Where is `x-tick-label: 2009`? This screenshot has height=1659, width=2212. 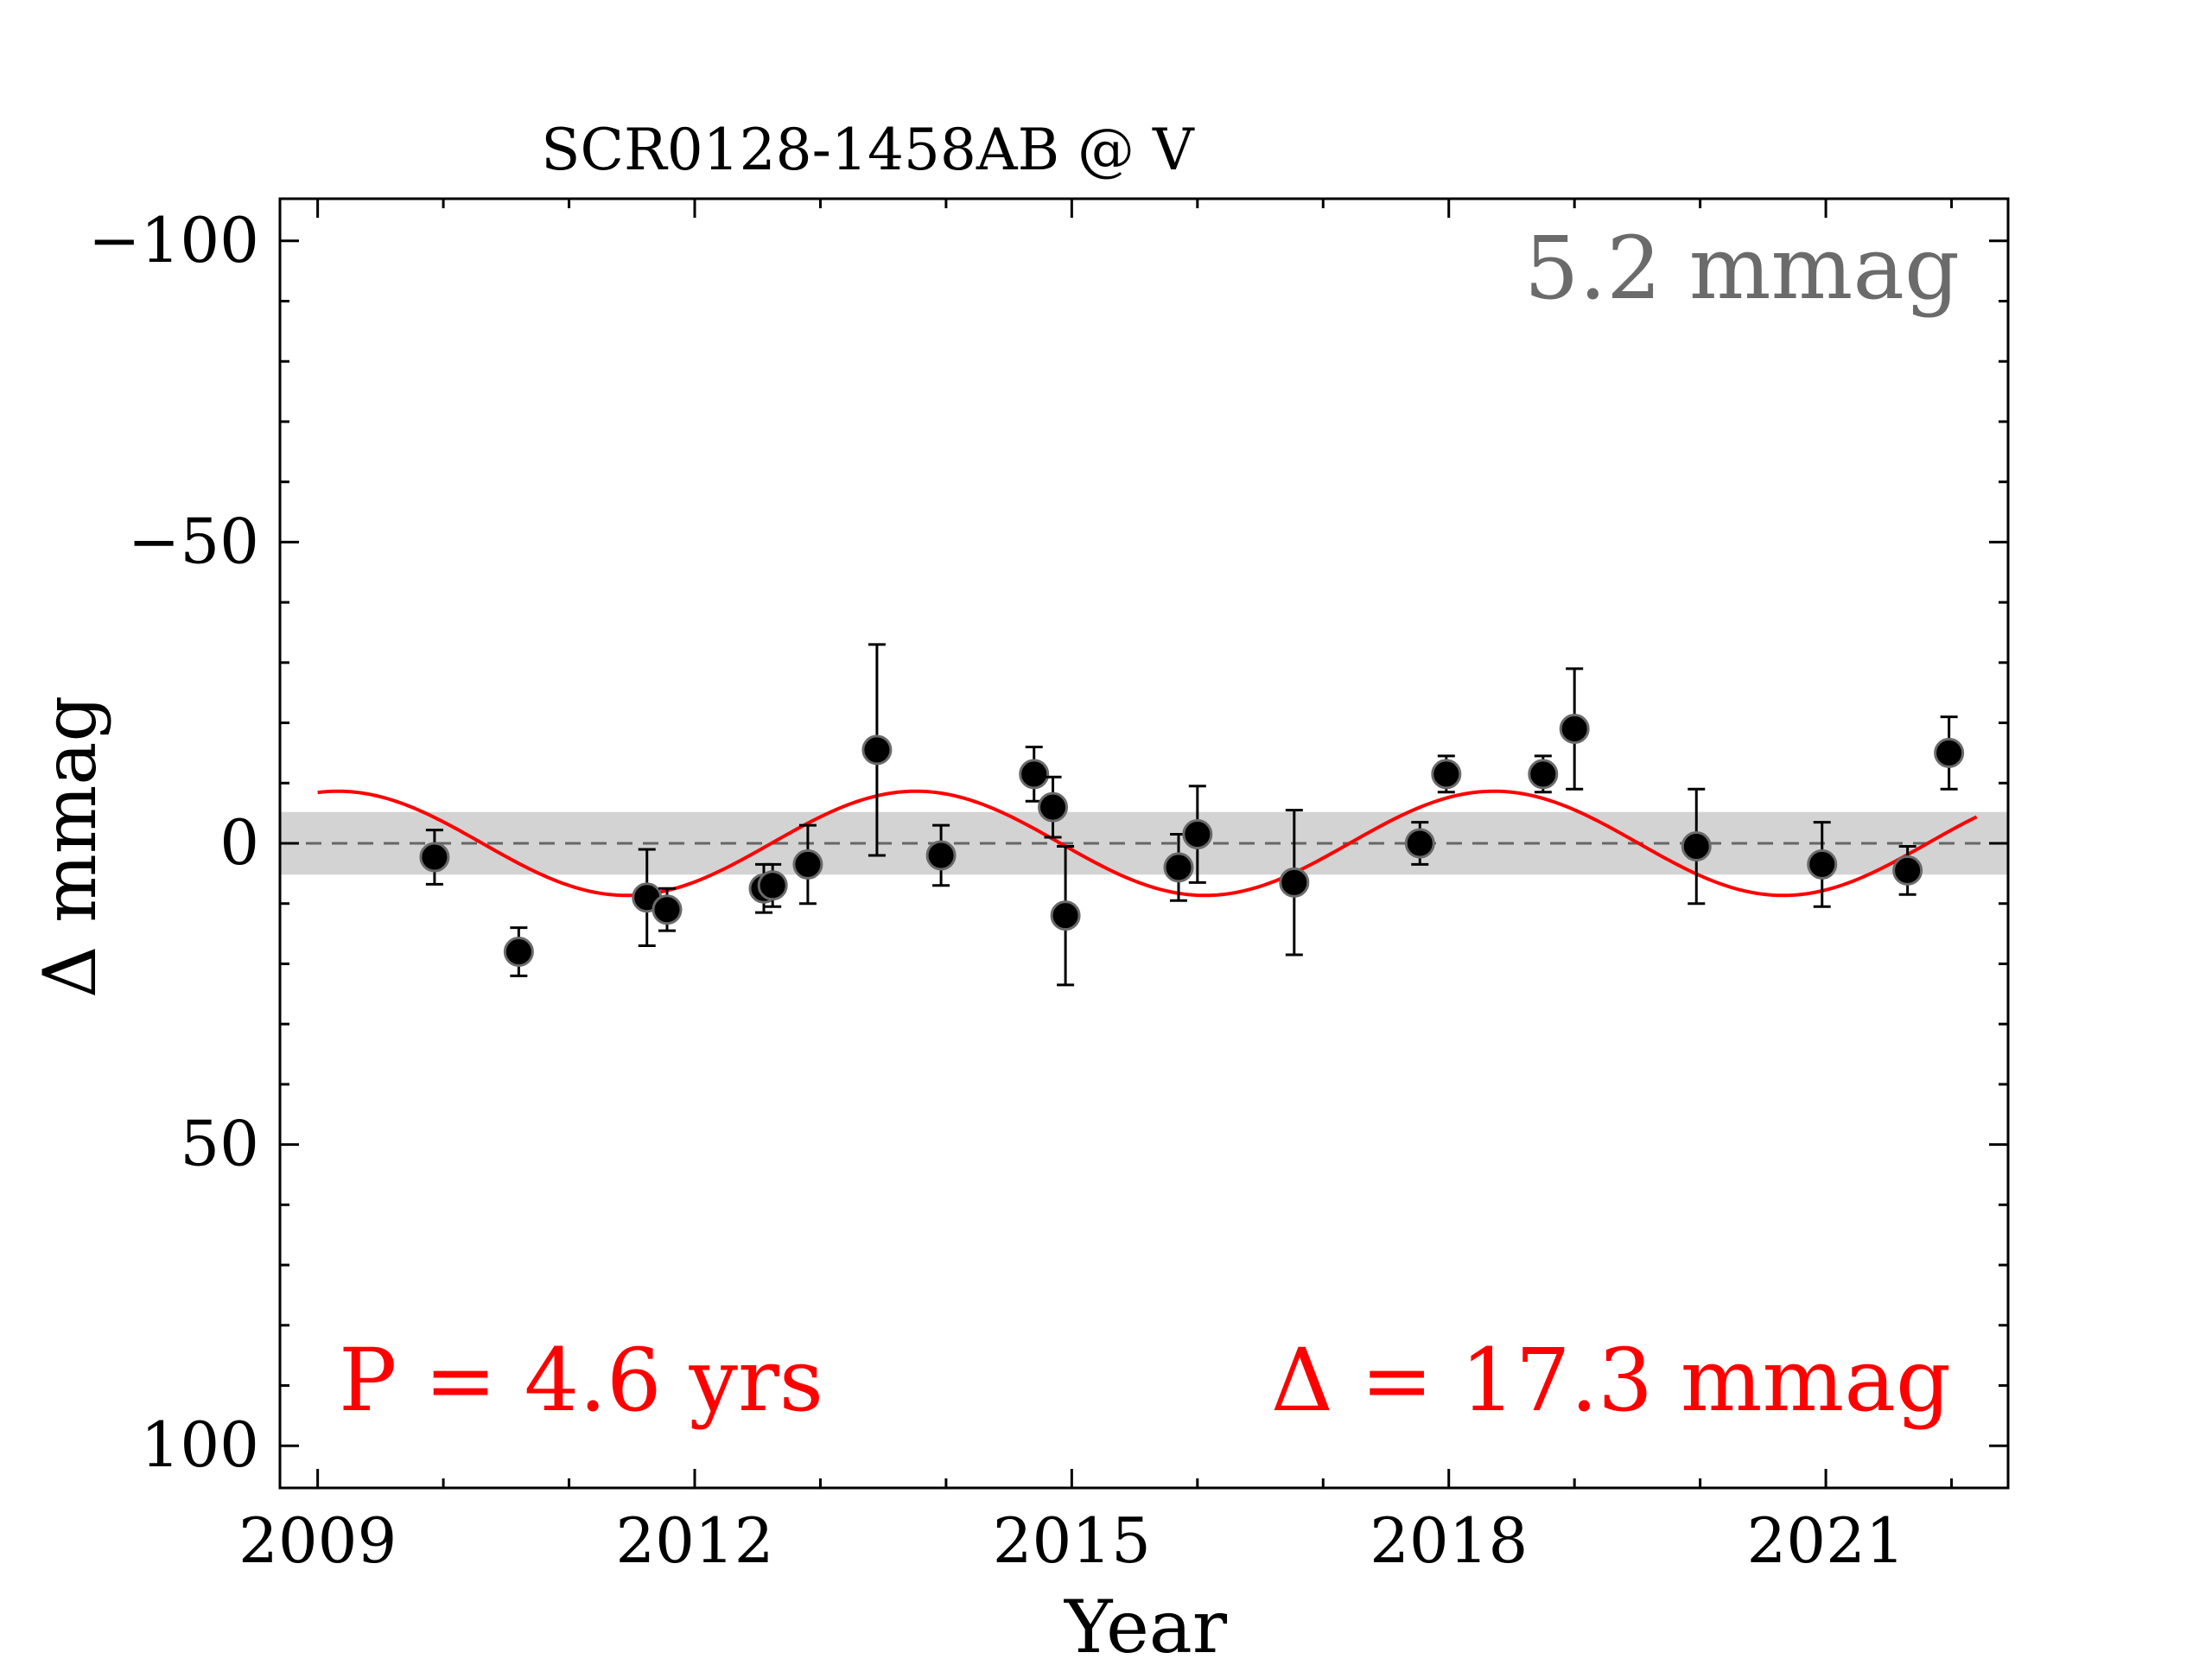
x-tick-label: 2009 is located at coordinates (317, 1540).